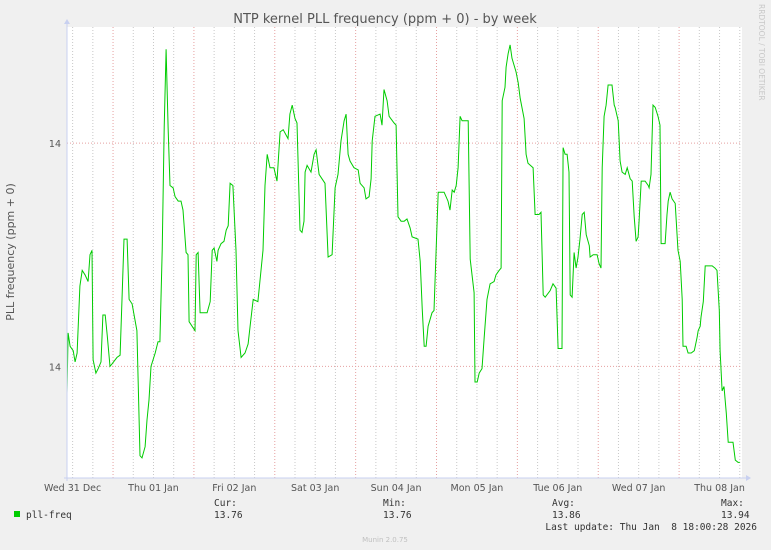  Describe the element at coordinates (385, 540) in the screenshot. I see `munin-version: Munin 2.0.75` at that location.